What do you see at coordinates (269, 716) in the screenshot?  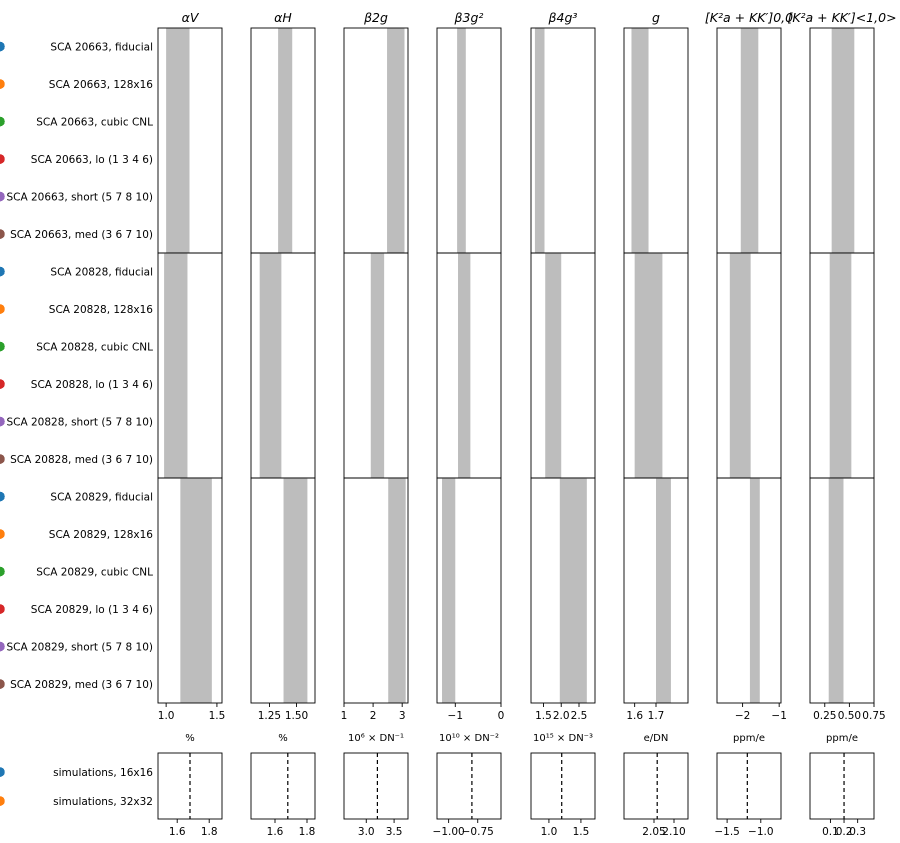 I see `x-tick-label-1-0: 1.25` at bounding box center [269, 716].